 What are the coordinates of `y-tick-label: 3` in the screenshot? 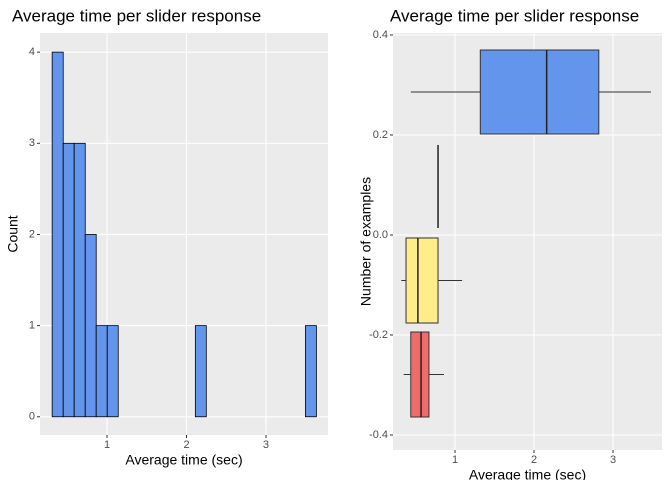 It's located at (32, 143).